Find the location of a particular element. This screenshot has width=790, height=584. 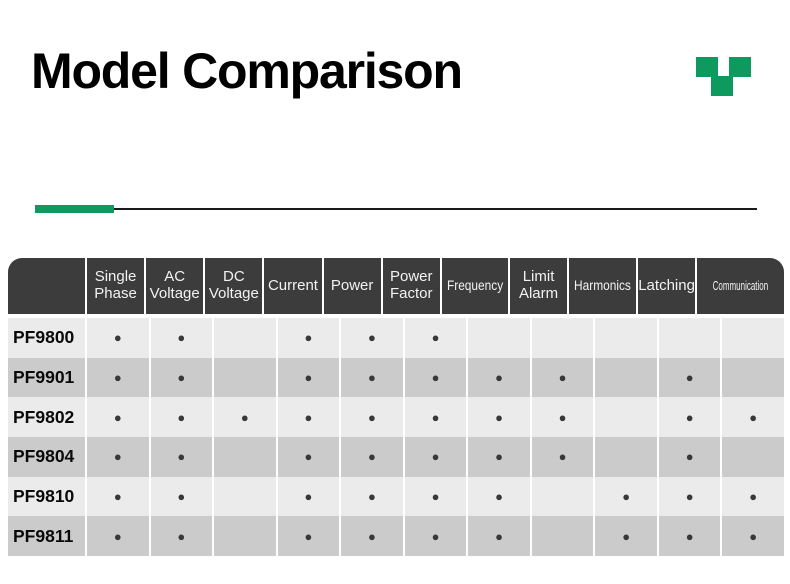

table-row: PF9901 ● ● ● ● ● ● ● ● is located at coordinates (396, 377).